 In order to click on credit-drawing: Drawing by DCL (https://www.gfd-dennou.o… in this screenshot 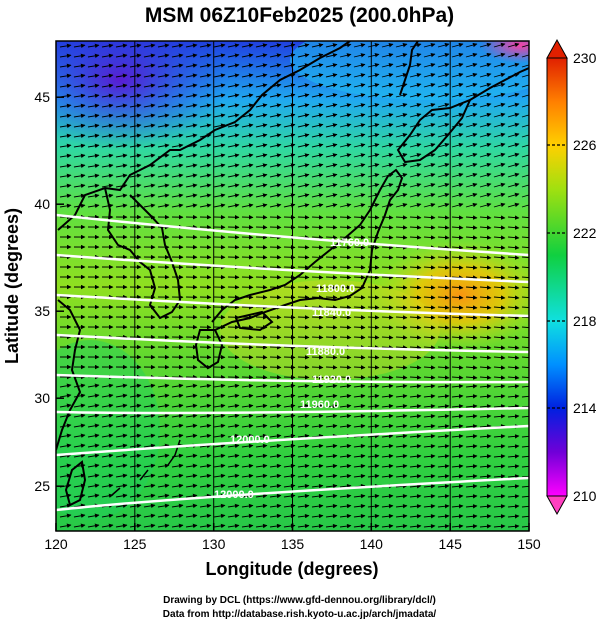, I will do `click(299, 600)`.